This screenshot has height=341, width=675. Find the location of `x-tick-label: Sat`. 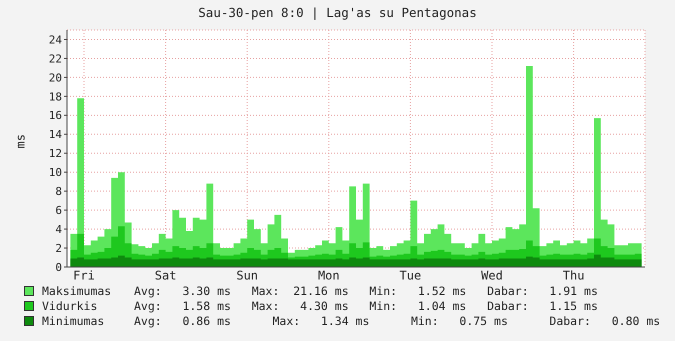

x-tick-label: Sat is located at coordinates (165, 275).